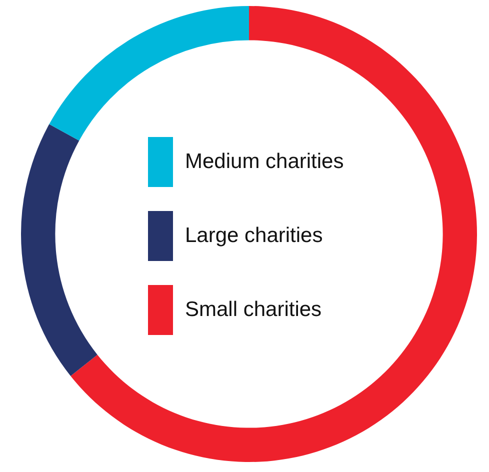 This screenshot has height=472, width=489. What do you see at coordinates (264, 162) in the screenshot?
I see `legend-label: Medium charities` at bounding box center [264, 162].